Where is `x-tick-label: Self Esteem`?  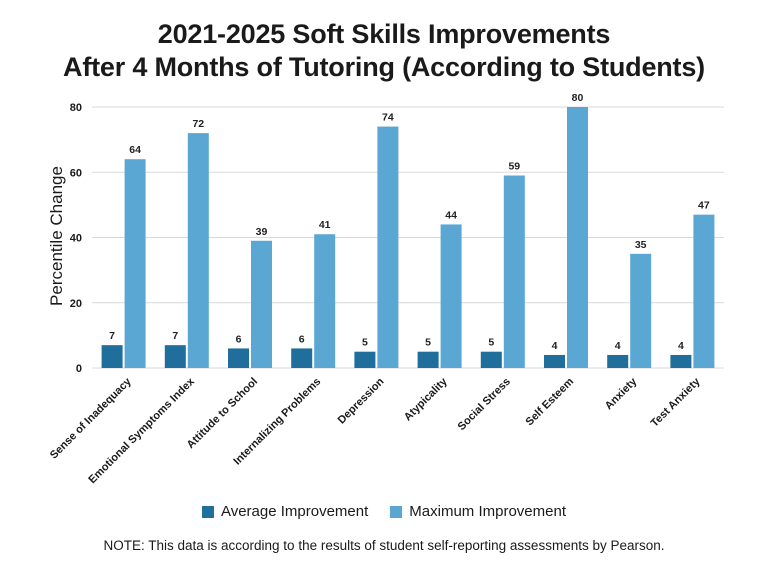 x-tick-label: Self Esteem is located at coordinates (550, 401).